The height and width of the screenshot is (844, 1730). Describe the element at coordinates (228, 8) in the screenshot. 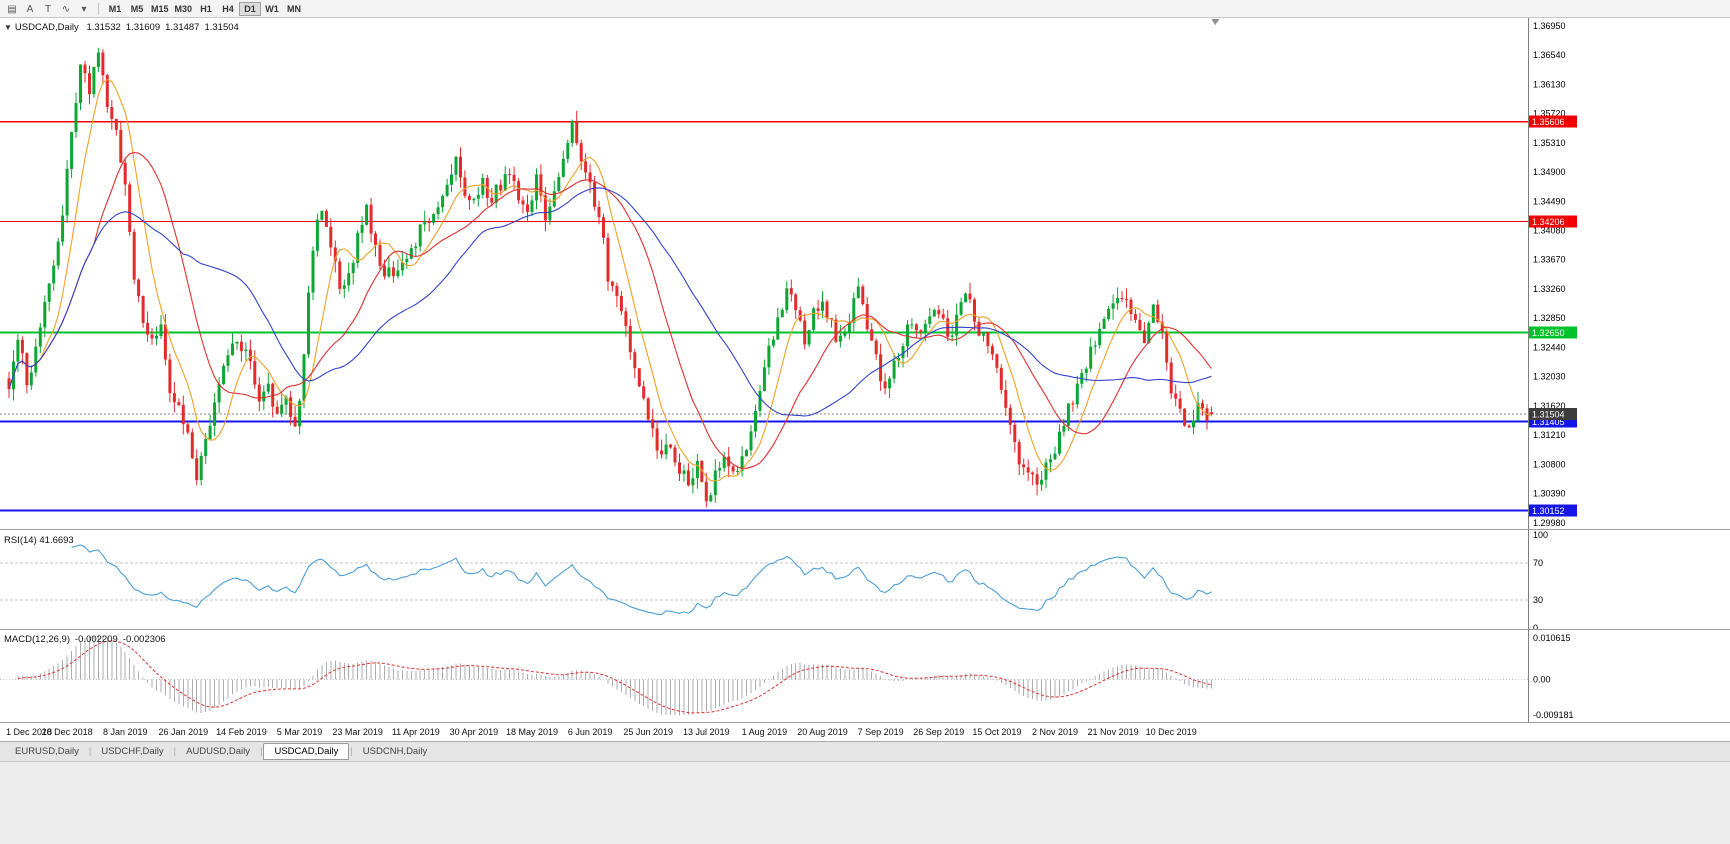

I see `timeframe-button-h4: H4` at that location.